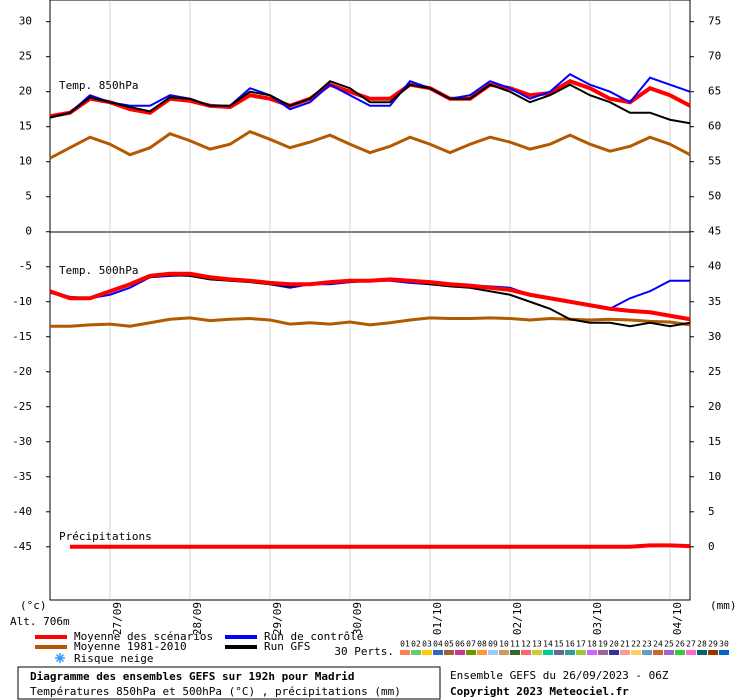 This screenshot has width=740, height=700. Describe the element at coordinates (636, 644) in the screenshot. I see `pert-label: 22` at that location.